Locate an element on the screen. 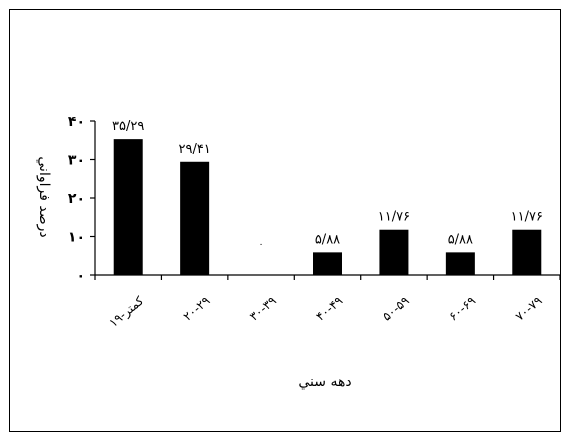 The height and width of the screenshot is (433, 571). x-tick-label: ۴۰-۴۹ is located at coordinates (329, 309).